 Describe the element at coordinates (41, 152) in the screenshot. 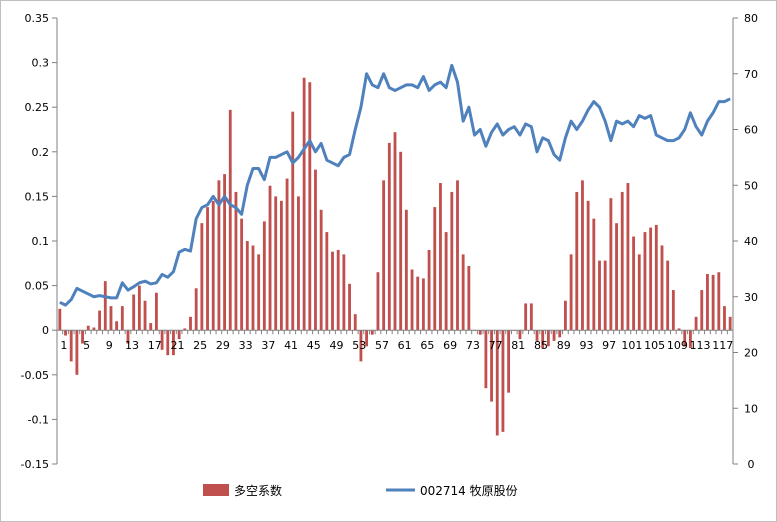

I see `left-tick-label: 0.2` at that location.